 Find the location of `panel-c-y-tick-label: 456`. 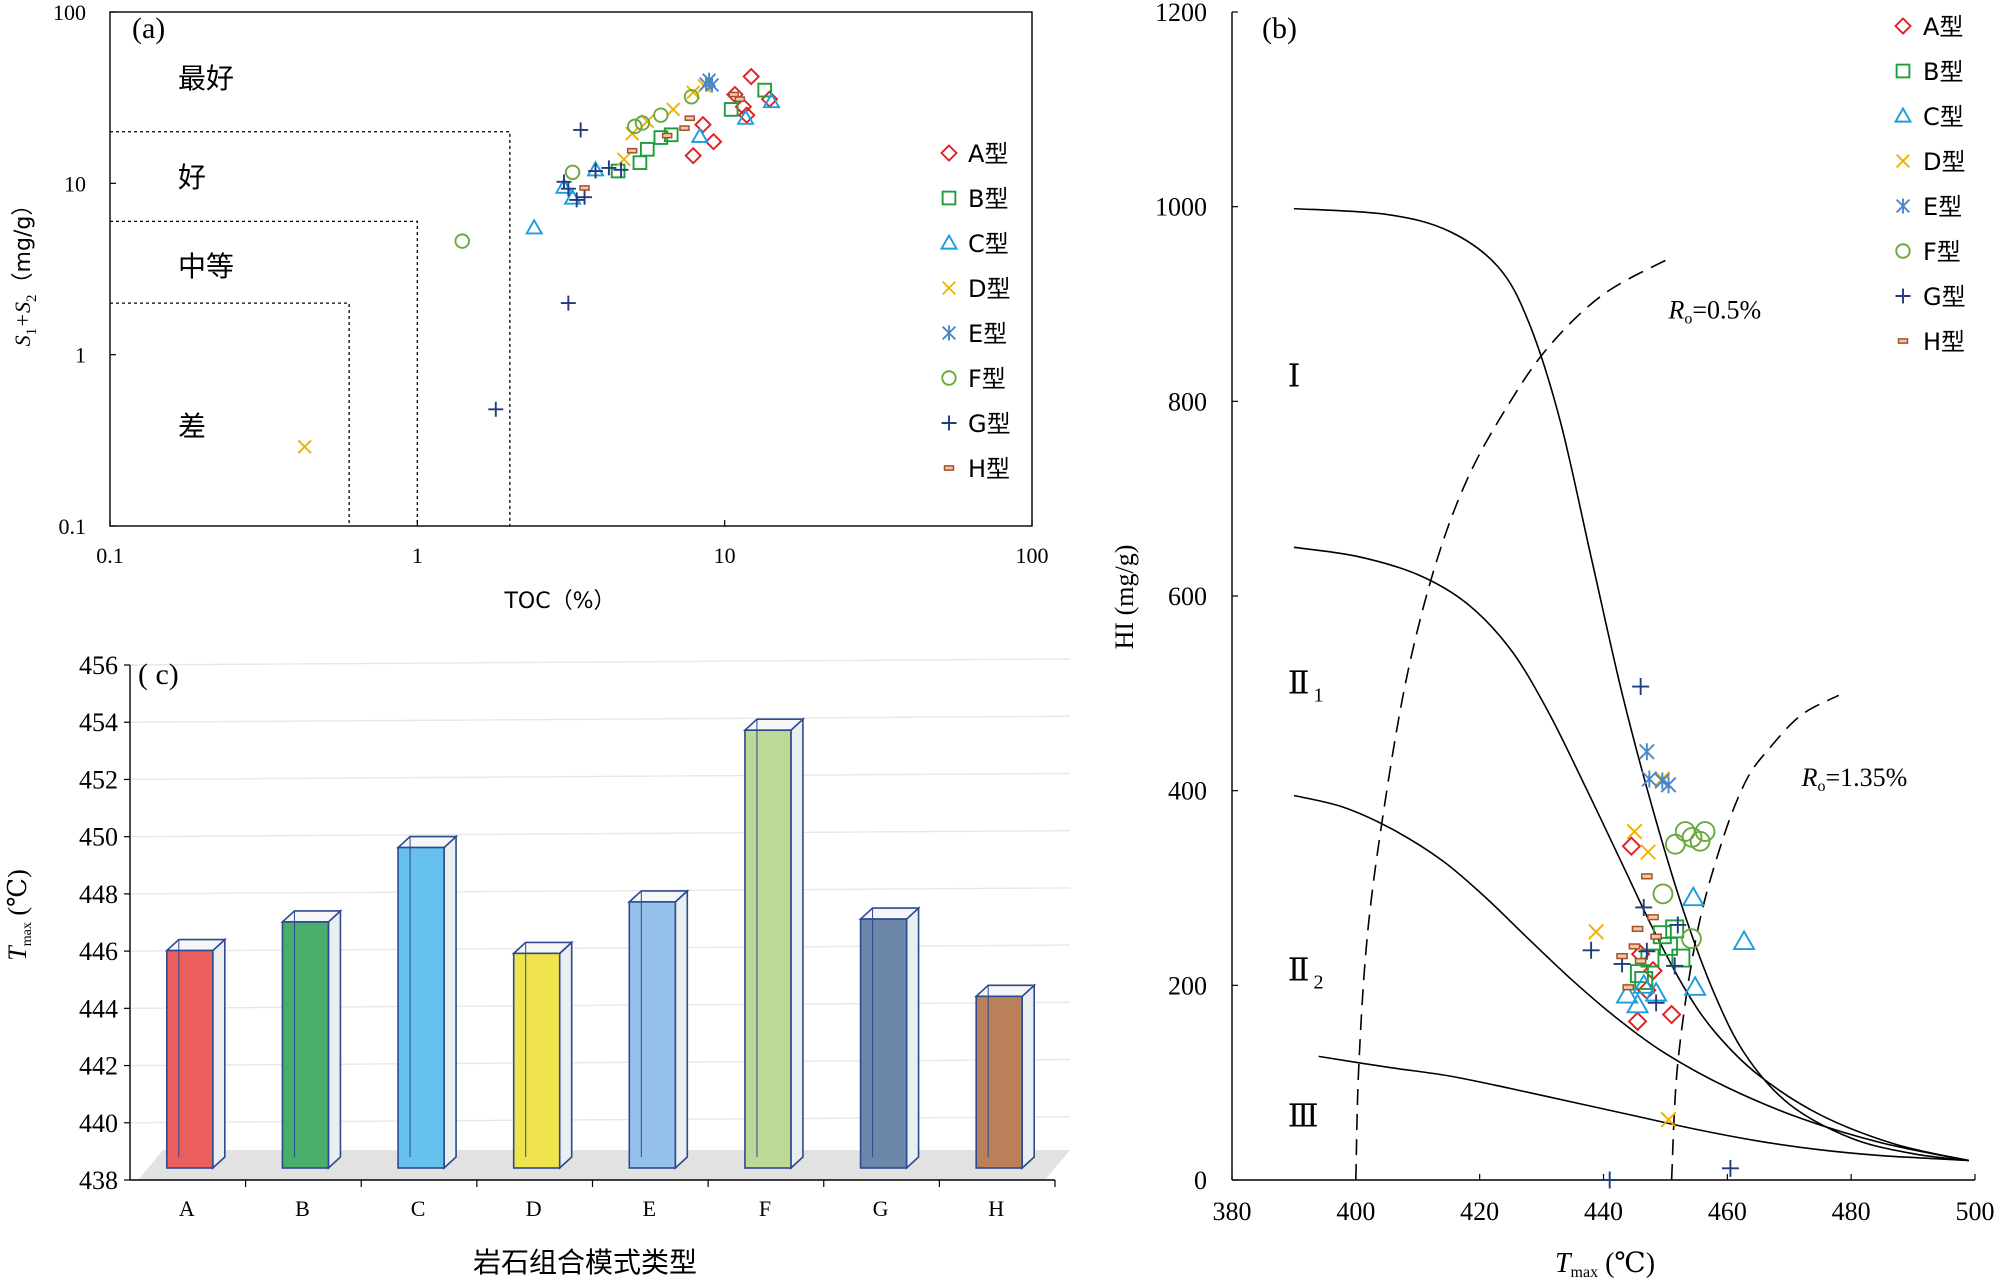

panel-c-y-tick-label: 456 is located at coordinates (98, 665).